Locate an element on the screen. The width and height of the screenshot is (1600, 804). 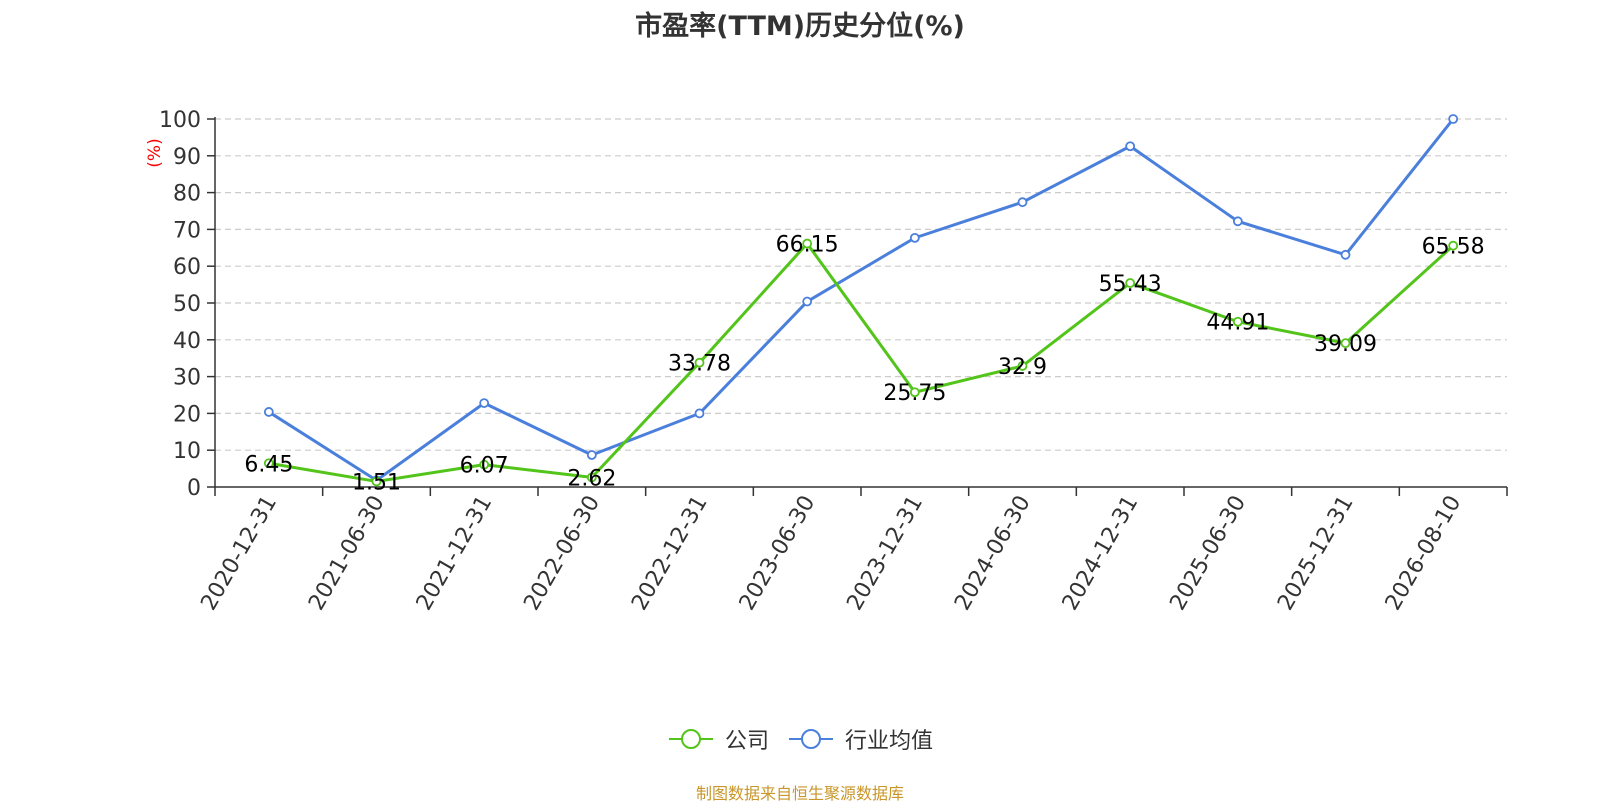
x-tick-label: 2021-06-30 is located at coordinates (347, 553).